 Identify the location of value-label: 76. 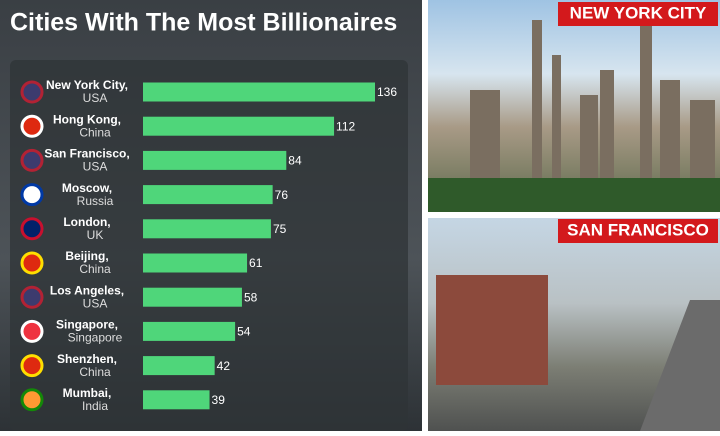
(282, 195).